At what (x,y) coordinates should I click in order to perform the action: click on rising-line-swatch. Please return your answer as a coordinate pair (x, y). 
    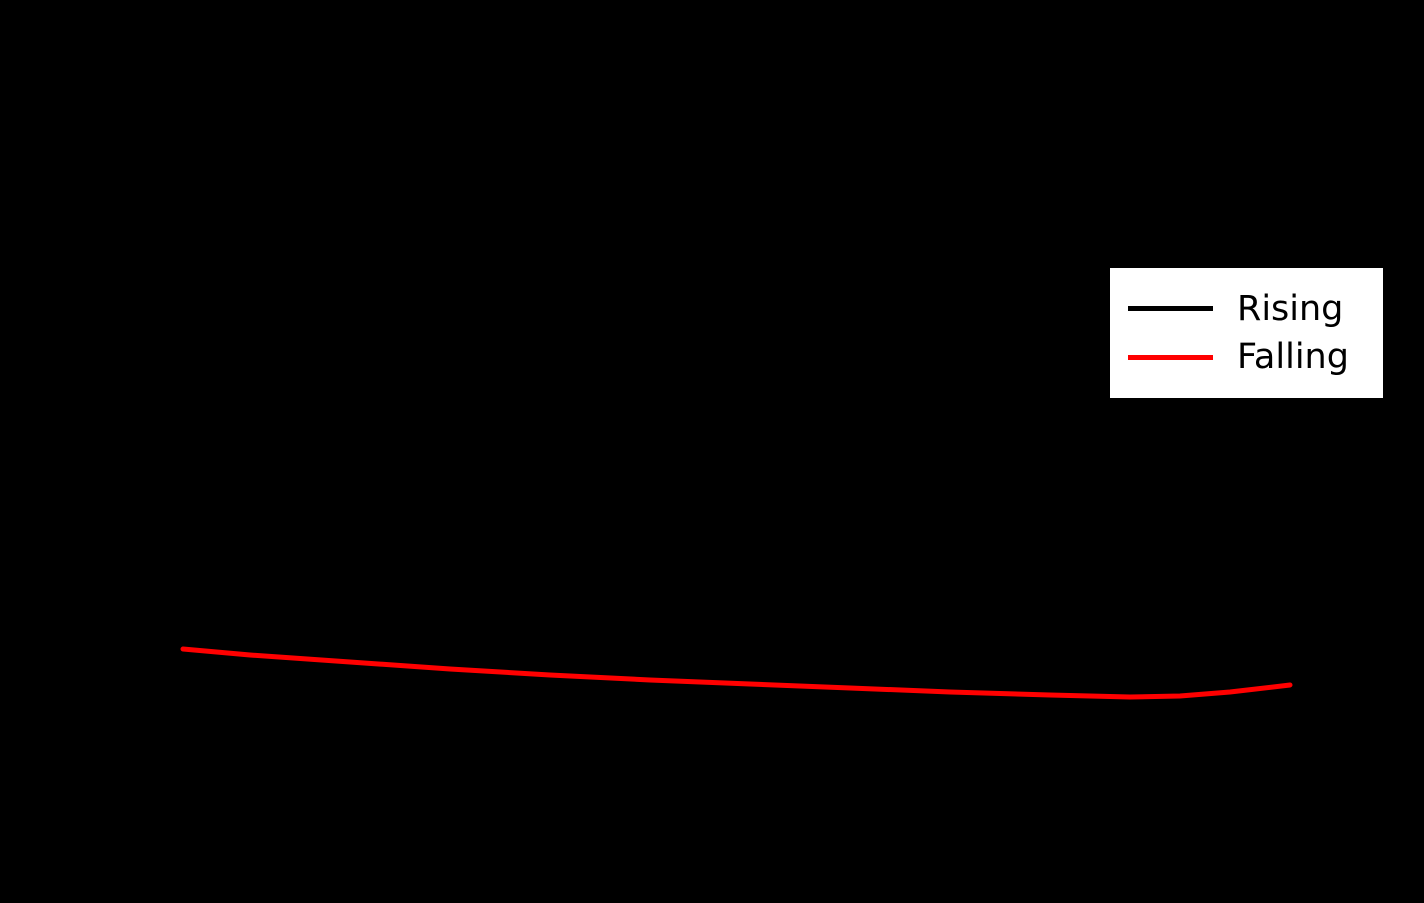
    Looking at the image, I should click on (1170, 309).